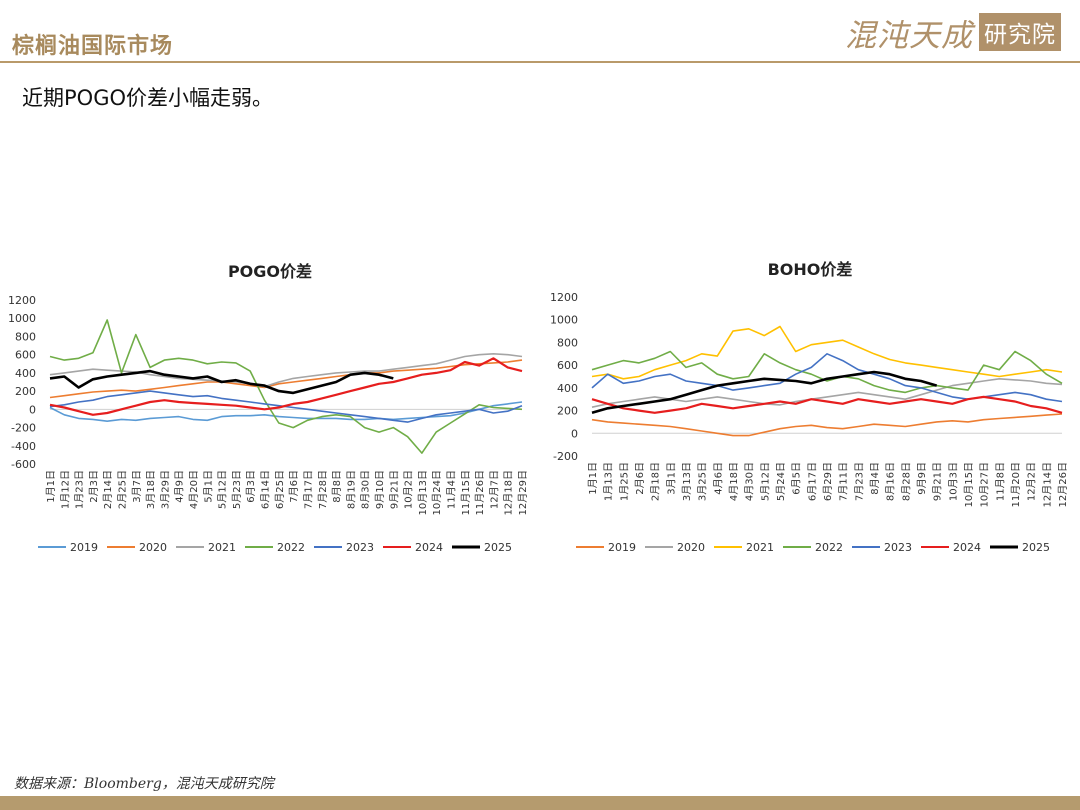 This screenshot has width=1080, height=810. What do you see at coordinates (844, 481) in the screenshot?
I see `x-tick-label: 7月11日` at bounding box center [844, 481].